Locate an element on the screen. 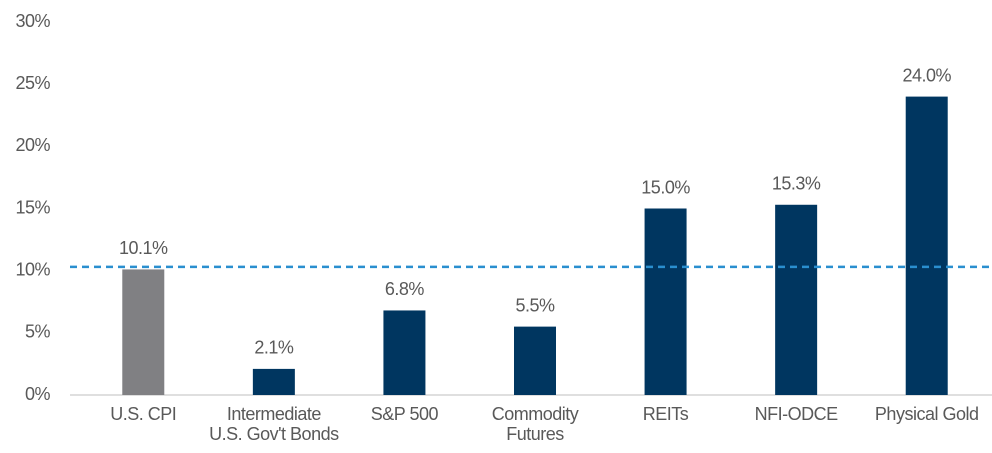 The image size is (992, 453). x-tick-label: Physical Gold is located at coordinates (926, 414).